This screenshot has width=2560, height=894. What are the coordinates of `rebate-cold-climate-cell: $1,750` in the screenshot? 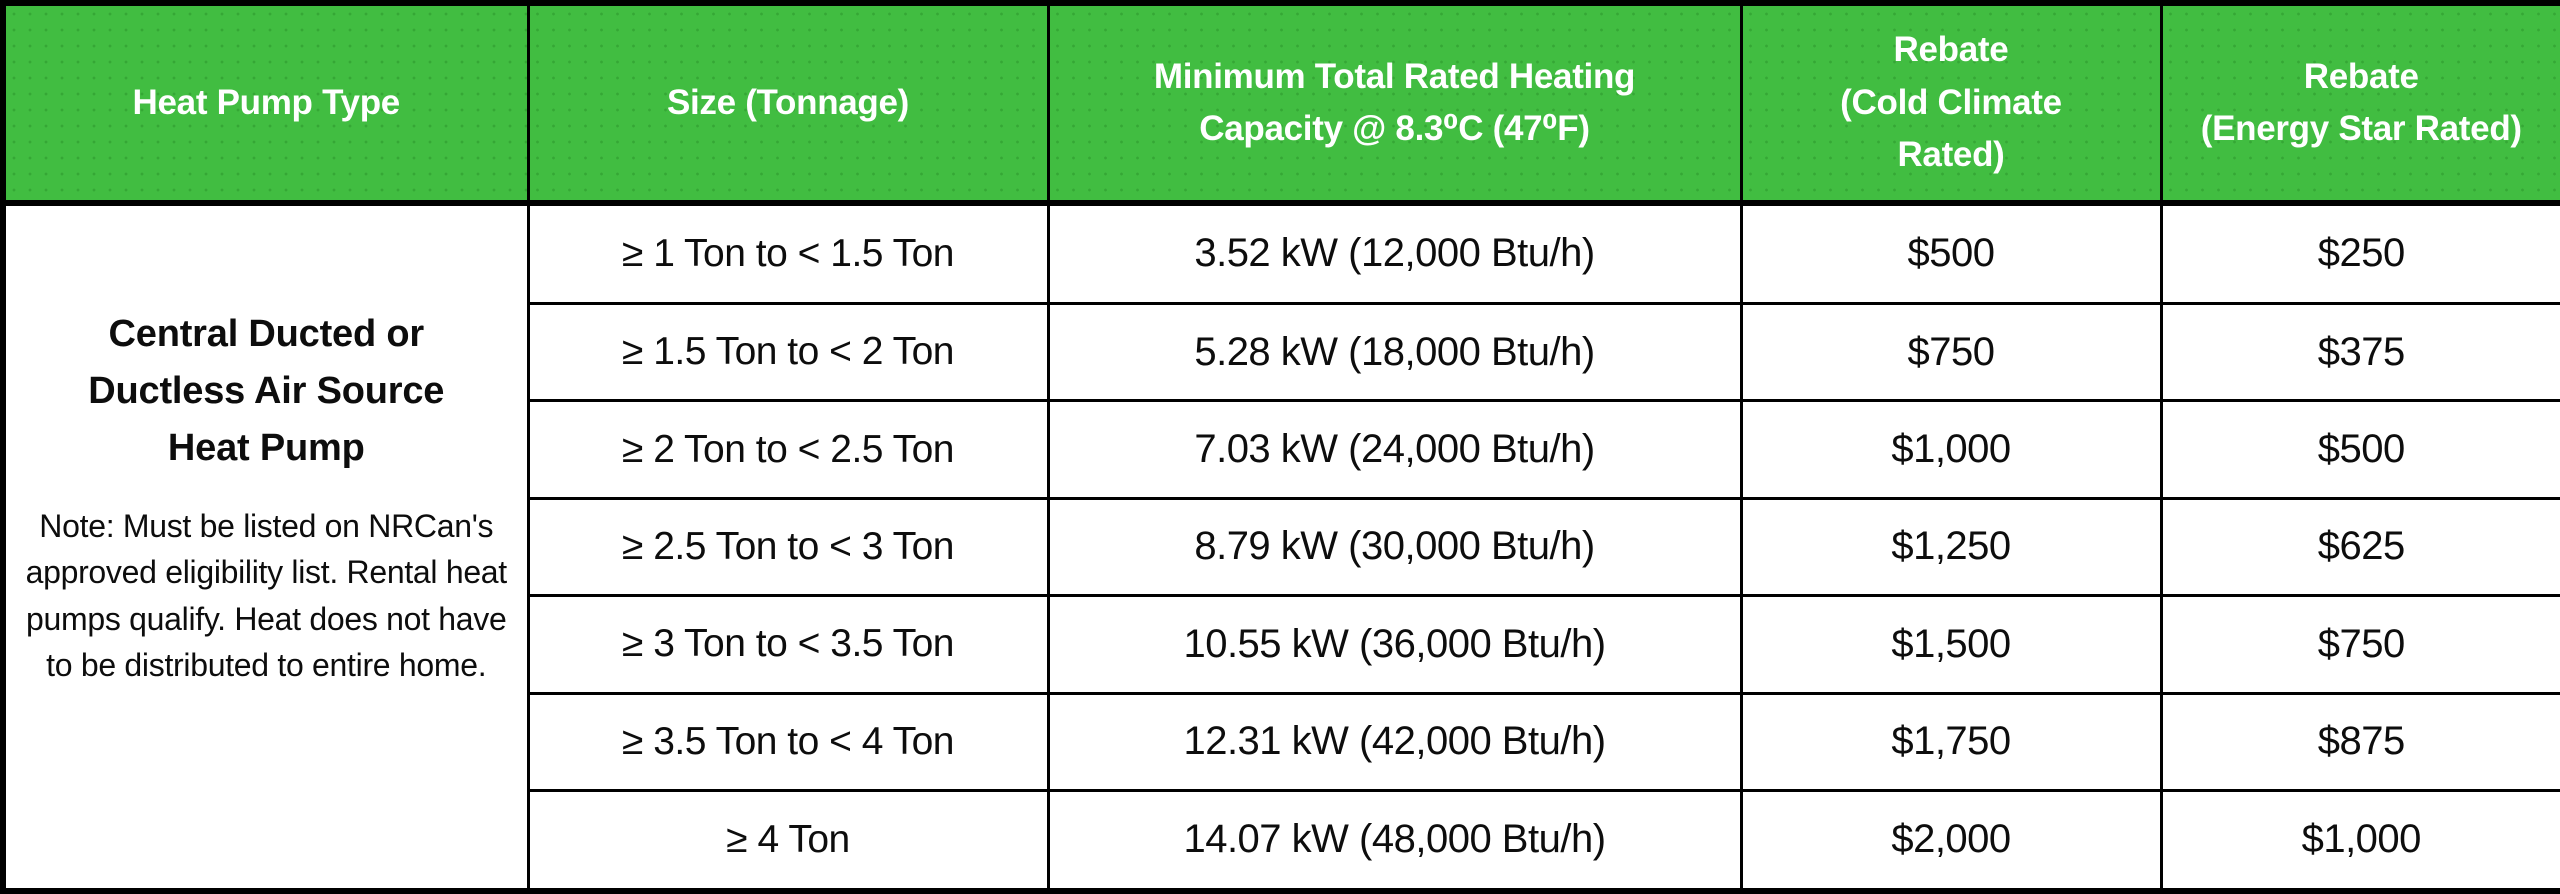 It's located at (1951, 741).